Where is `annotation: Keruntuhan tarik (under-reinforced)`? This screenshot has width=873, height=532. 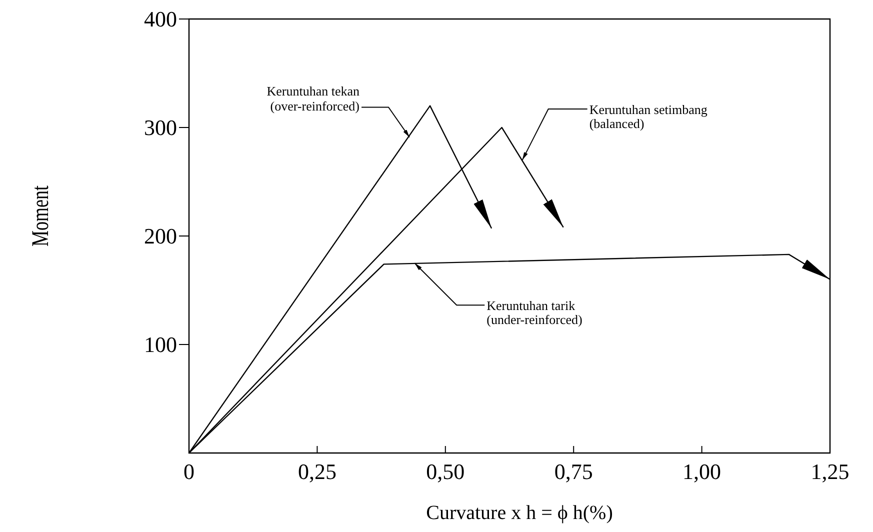 annotation: Keruntuhan tarik (under-reinforced) is located at coordinates (534, 313).